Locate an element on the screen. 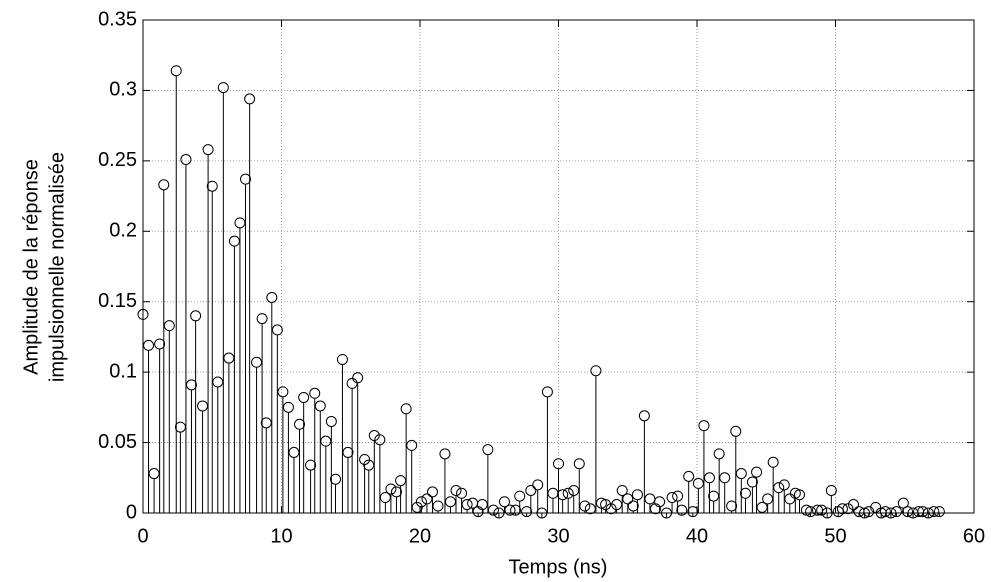 This screenshot has height=582, width=991. x-tick-label: 0 is located at coordinates (142, 536).